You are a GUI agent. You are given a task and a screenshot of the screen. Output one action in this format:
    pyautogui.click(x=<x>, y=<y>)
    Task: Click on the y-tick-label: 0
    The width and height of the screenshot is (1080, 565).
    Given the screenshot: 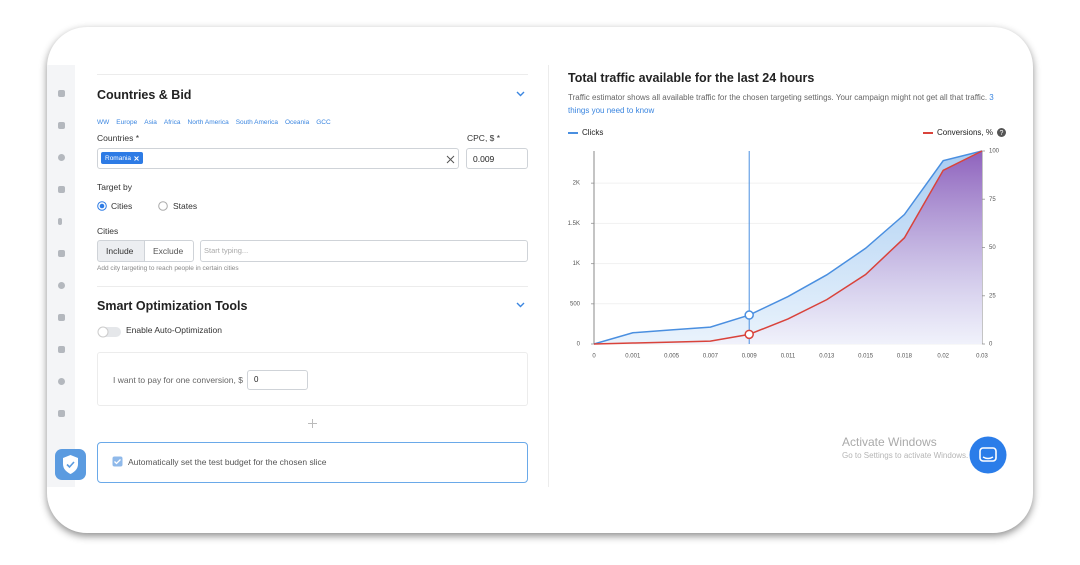 What is the action you would take?
    pyautogui.click(x=579, y=345)
    